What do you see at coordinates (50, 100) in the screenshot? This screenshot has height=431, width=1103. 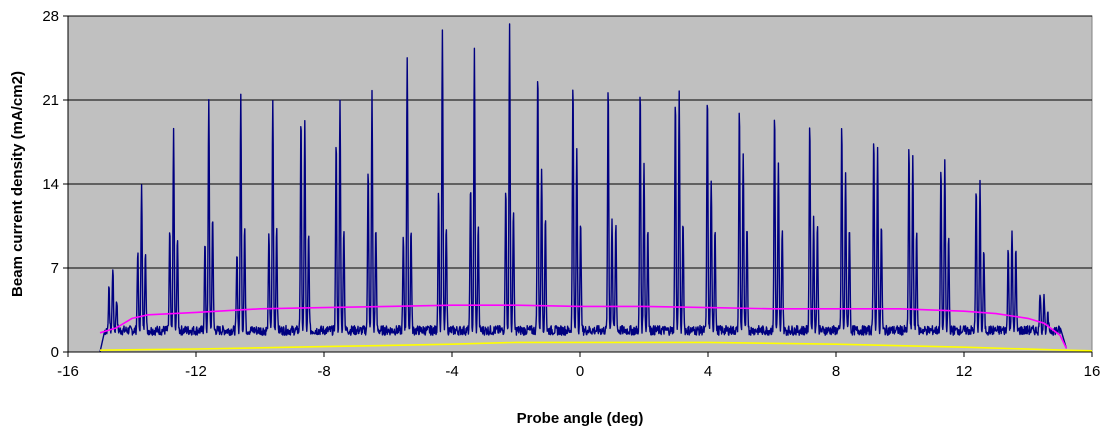 I see `y-tick-label-3: 21` at bounding box center [50, 100].